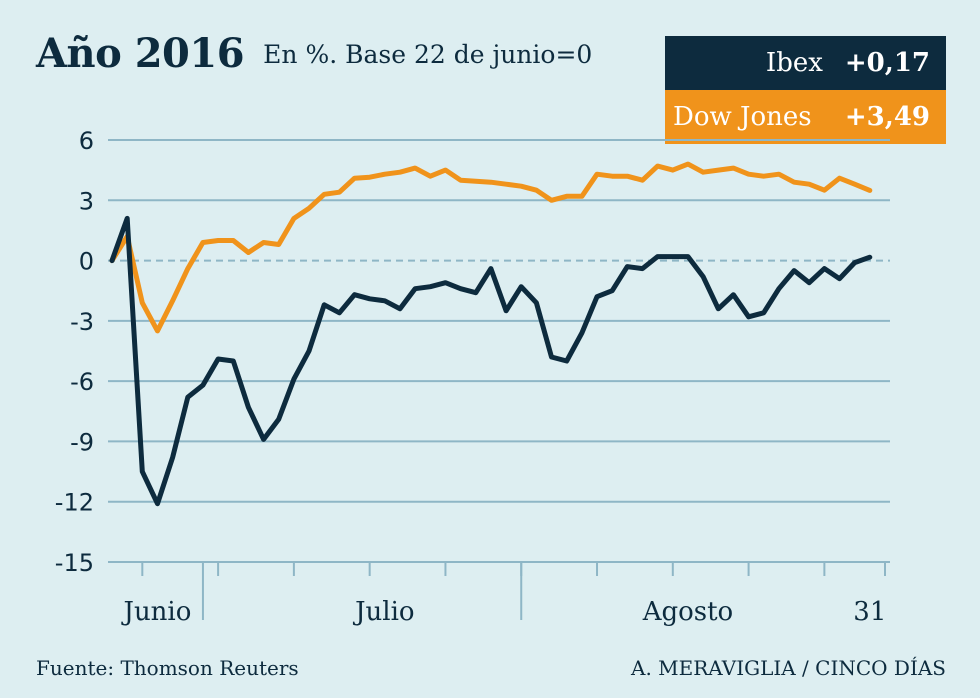  What do you see at coordinates (86, 141) in the screenshot?
I see `y-tick-label: 6` at bounding box center [86, 141].